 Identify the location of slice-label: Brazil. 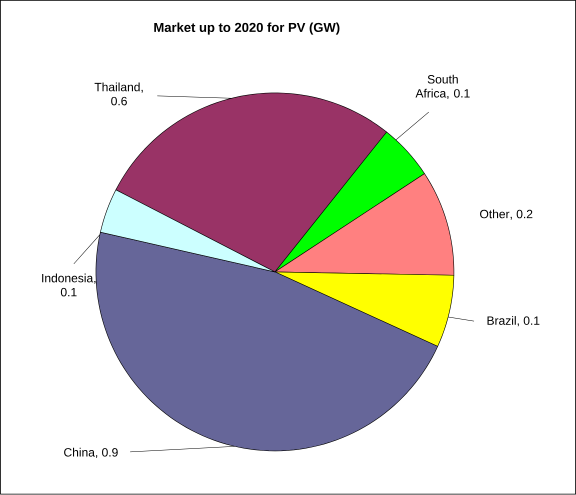
(502, 321).